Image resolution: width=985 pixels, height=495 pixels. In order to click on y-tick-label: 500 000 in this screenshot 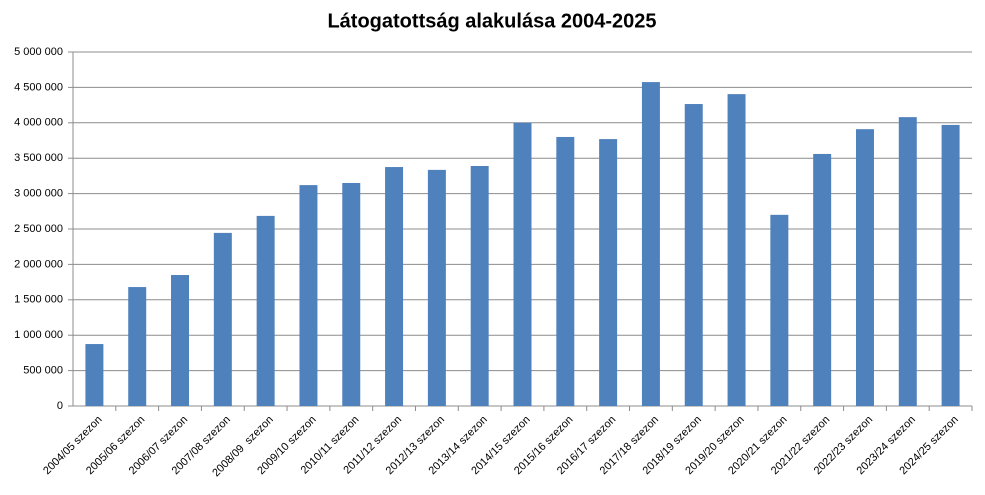, I will do `click(43, 371)`.